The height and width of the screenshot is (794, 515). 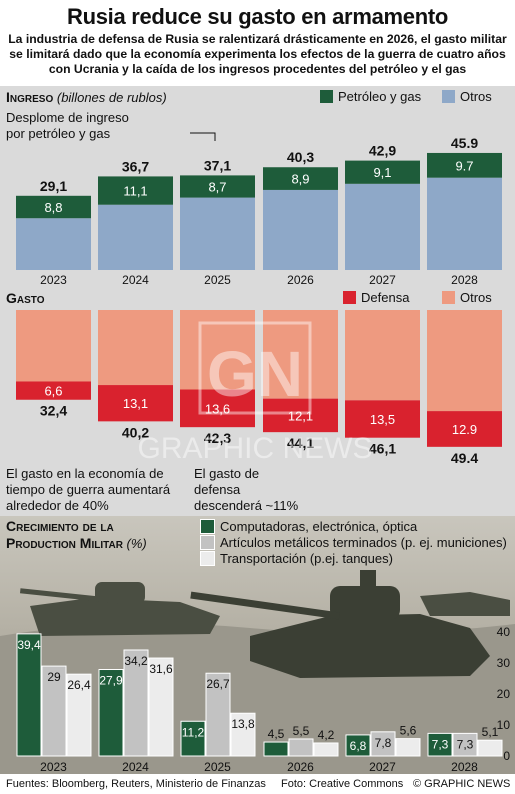 What do you see at coordinates (111, 97) in the screenshot?
I see `income-unit: (billones de rublos)` at bounding box center [111, 97].